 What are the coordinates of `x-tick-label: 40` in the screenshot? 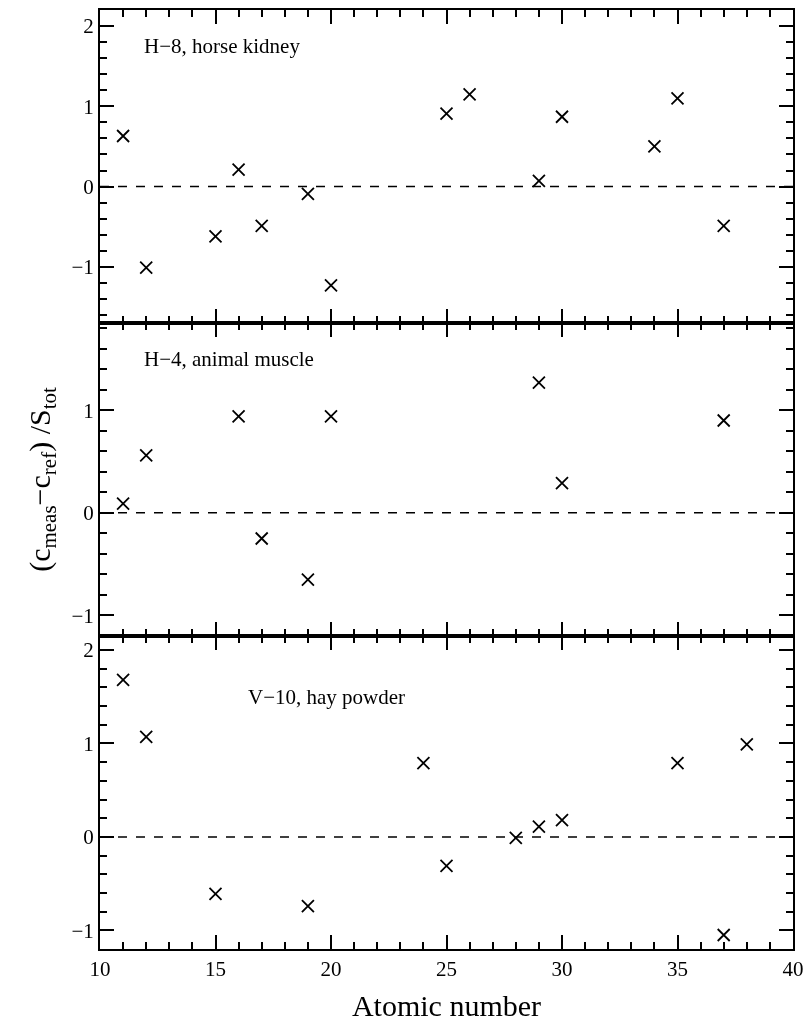 It's located at (793, 969).